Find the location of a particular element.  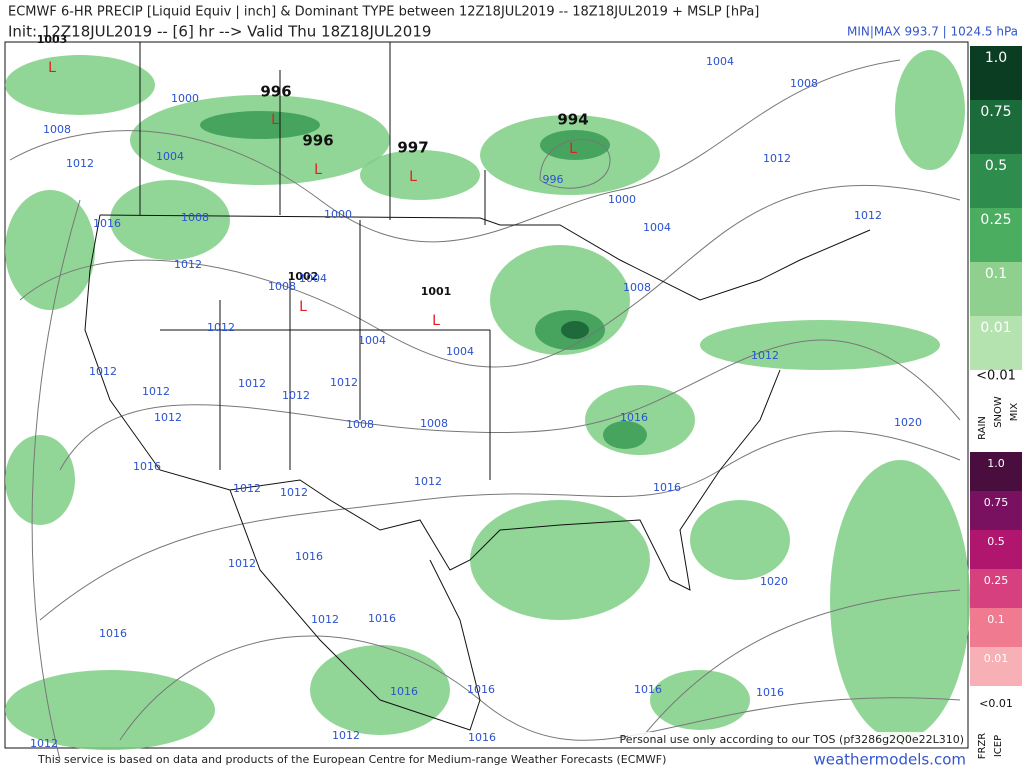

ice-level: 0.01 is located at coordinates (996, 658).